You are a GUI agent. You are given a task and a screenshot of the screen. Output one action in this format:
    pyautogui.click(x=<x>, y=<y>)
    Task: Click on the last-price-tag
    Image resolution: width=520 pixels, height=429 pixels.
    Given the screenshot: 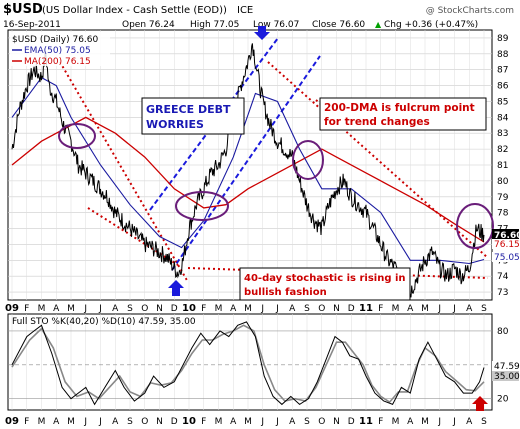 What is the action you would take?
    pyautogui.click(x=505, y=234)
    